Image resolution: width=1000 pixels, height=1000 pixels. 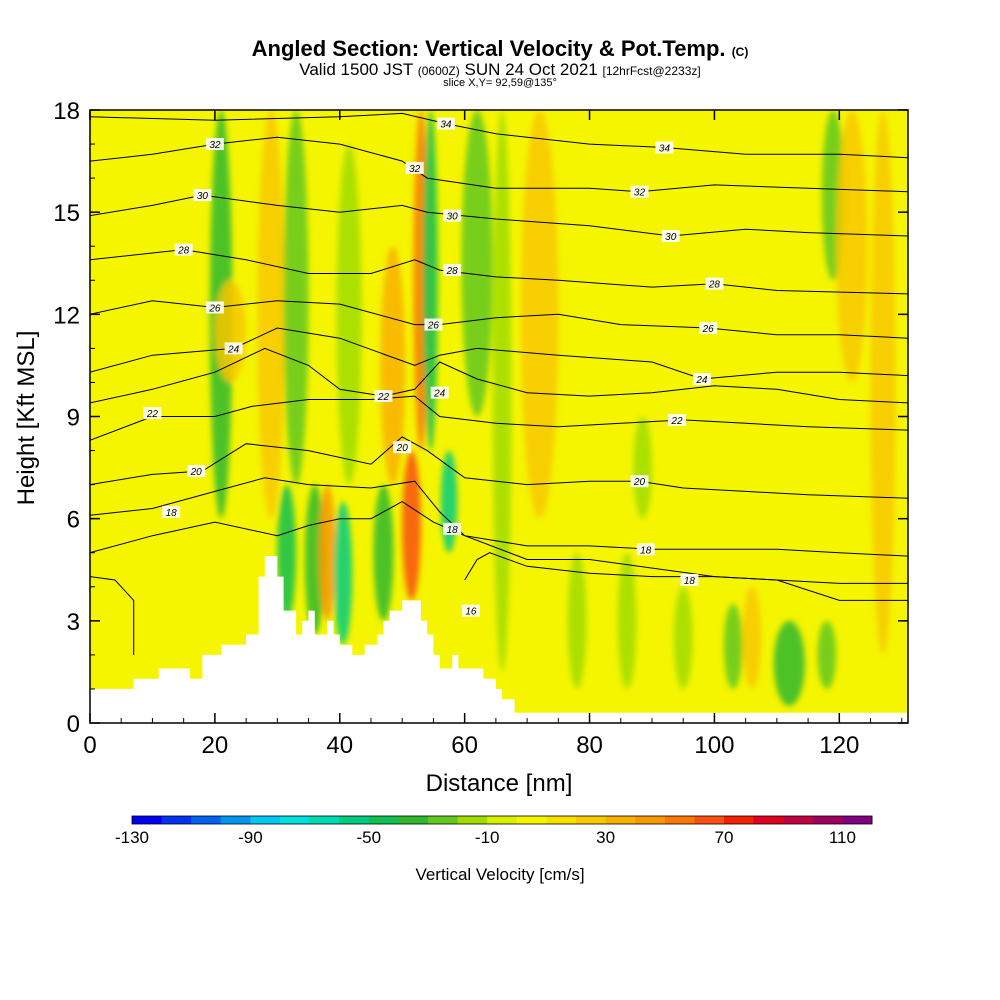 I want to click on svg-text: 120, so click(x=839, y=745).